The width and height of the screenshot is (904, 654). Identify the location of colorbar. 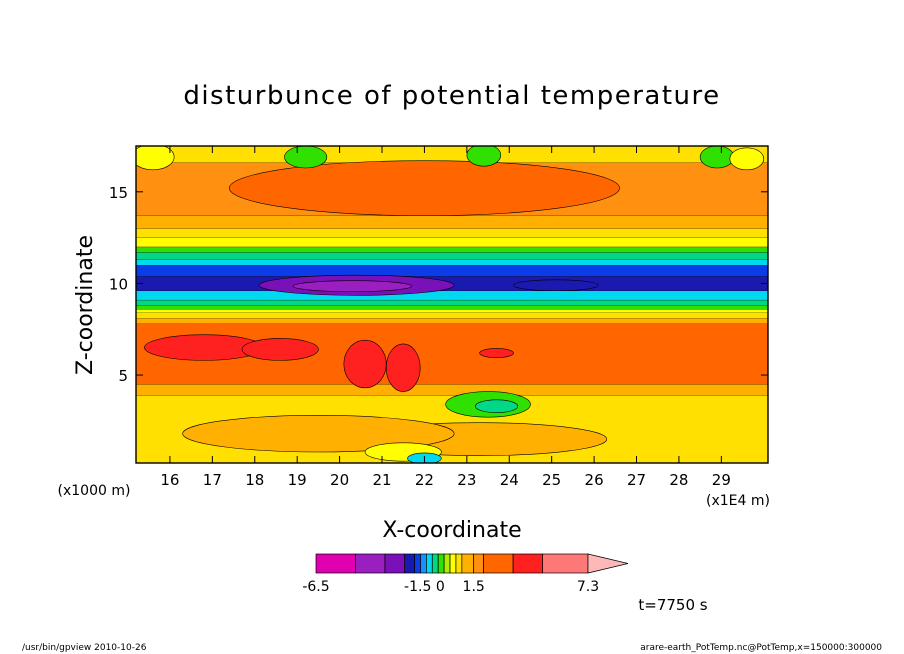
(472, 563).